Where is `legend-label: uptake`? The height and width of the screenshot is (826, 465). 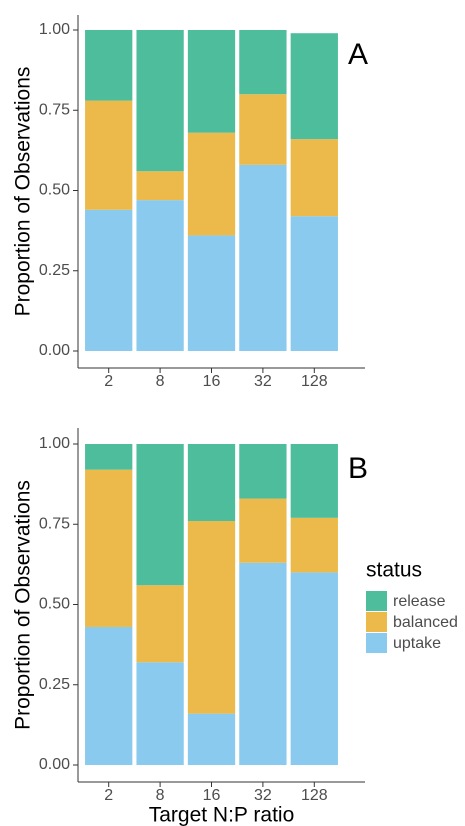
legend-label: uptake is located at coordinates (417, 643).